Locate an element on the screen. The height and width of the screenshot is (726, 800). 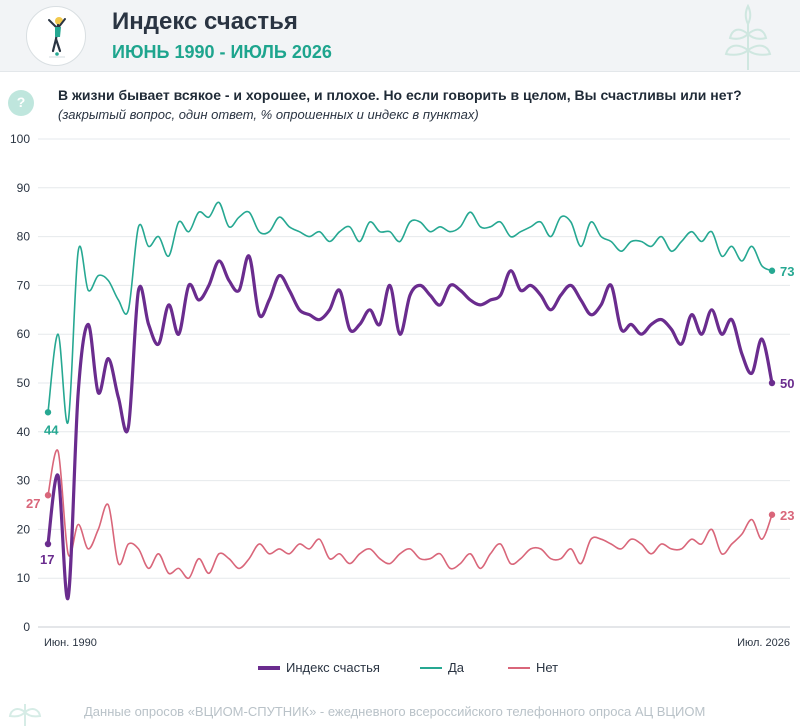
legend-swatch-index is located at coordinates (269, 667).